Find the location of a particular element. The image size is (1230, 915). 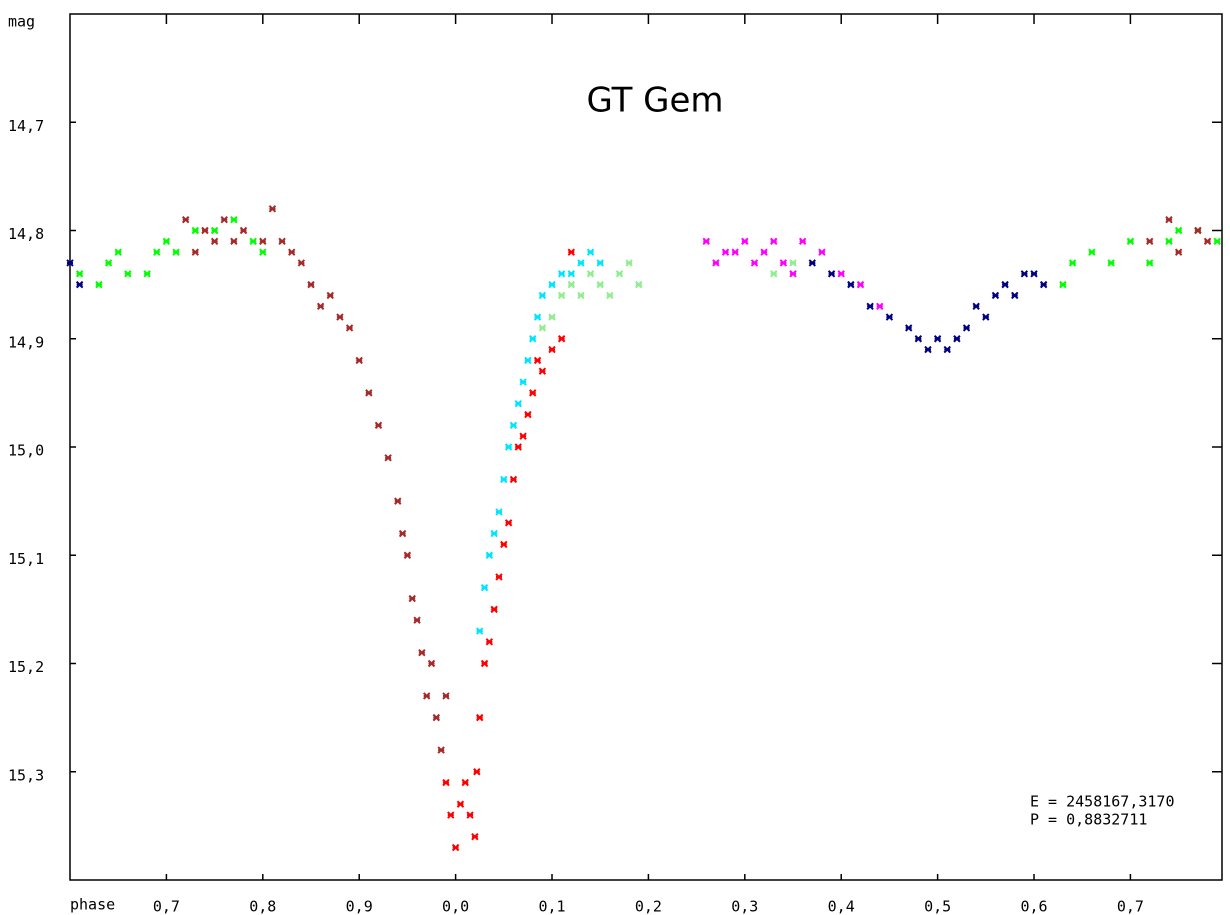

x-tick-label: 0,0 is located at coordinates (455, 906).